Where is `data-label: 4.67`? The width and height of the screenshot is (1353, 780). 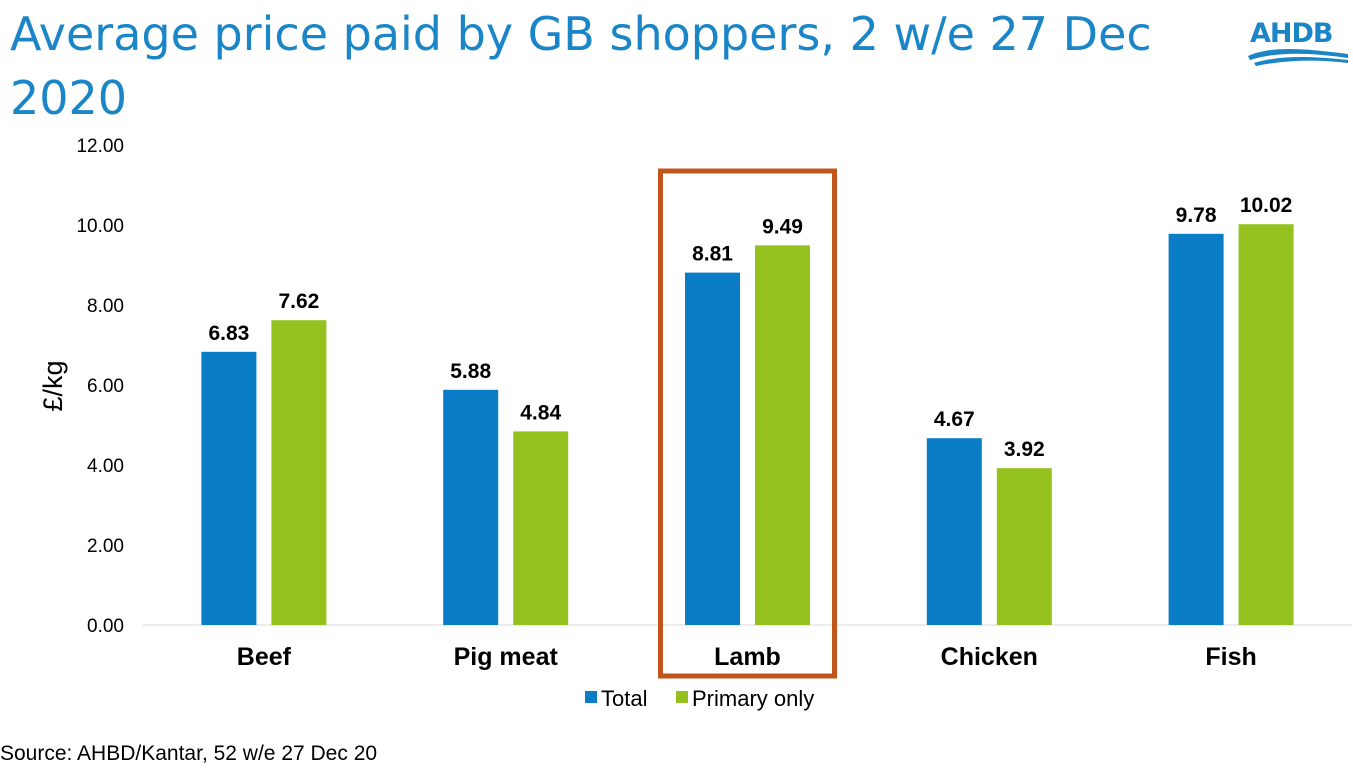 data-label: 4.67 is located at coordinates (954, 419).